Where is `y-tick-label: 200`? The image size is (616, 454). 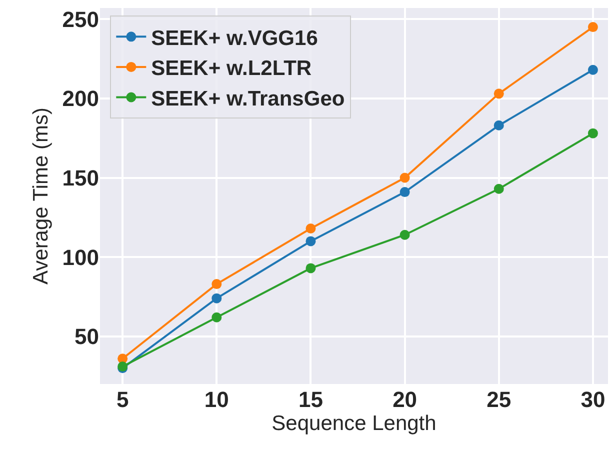 y-tick-label: 200 is located at coordinates (80, 99).